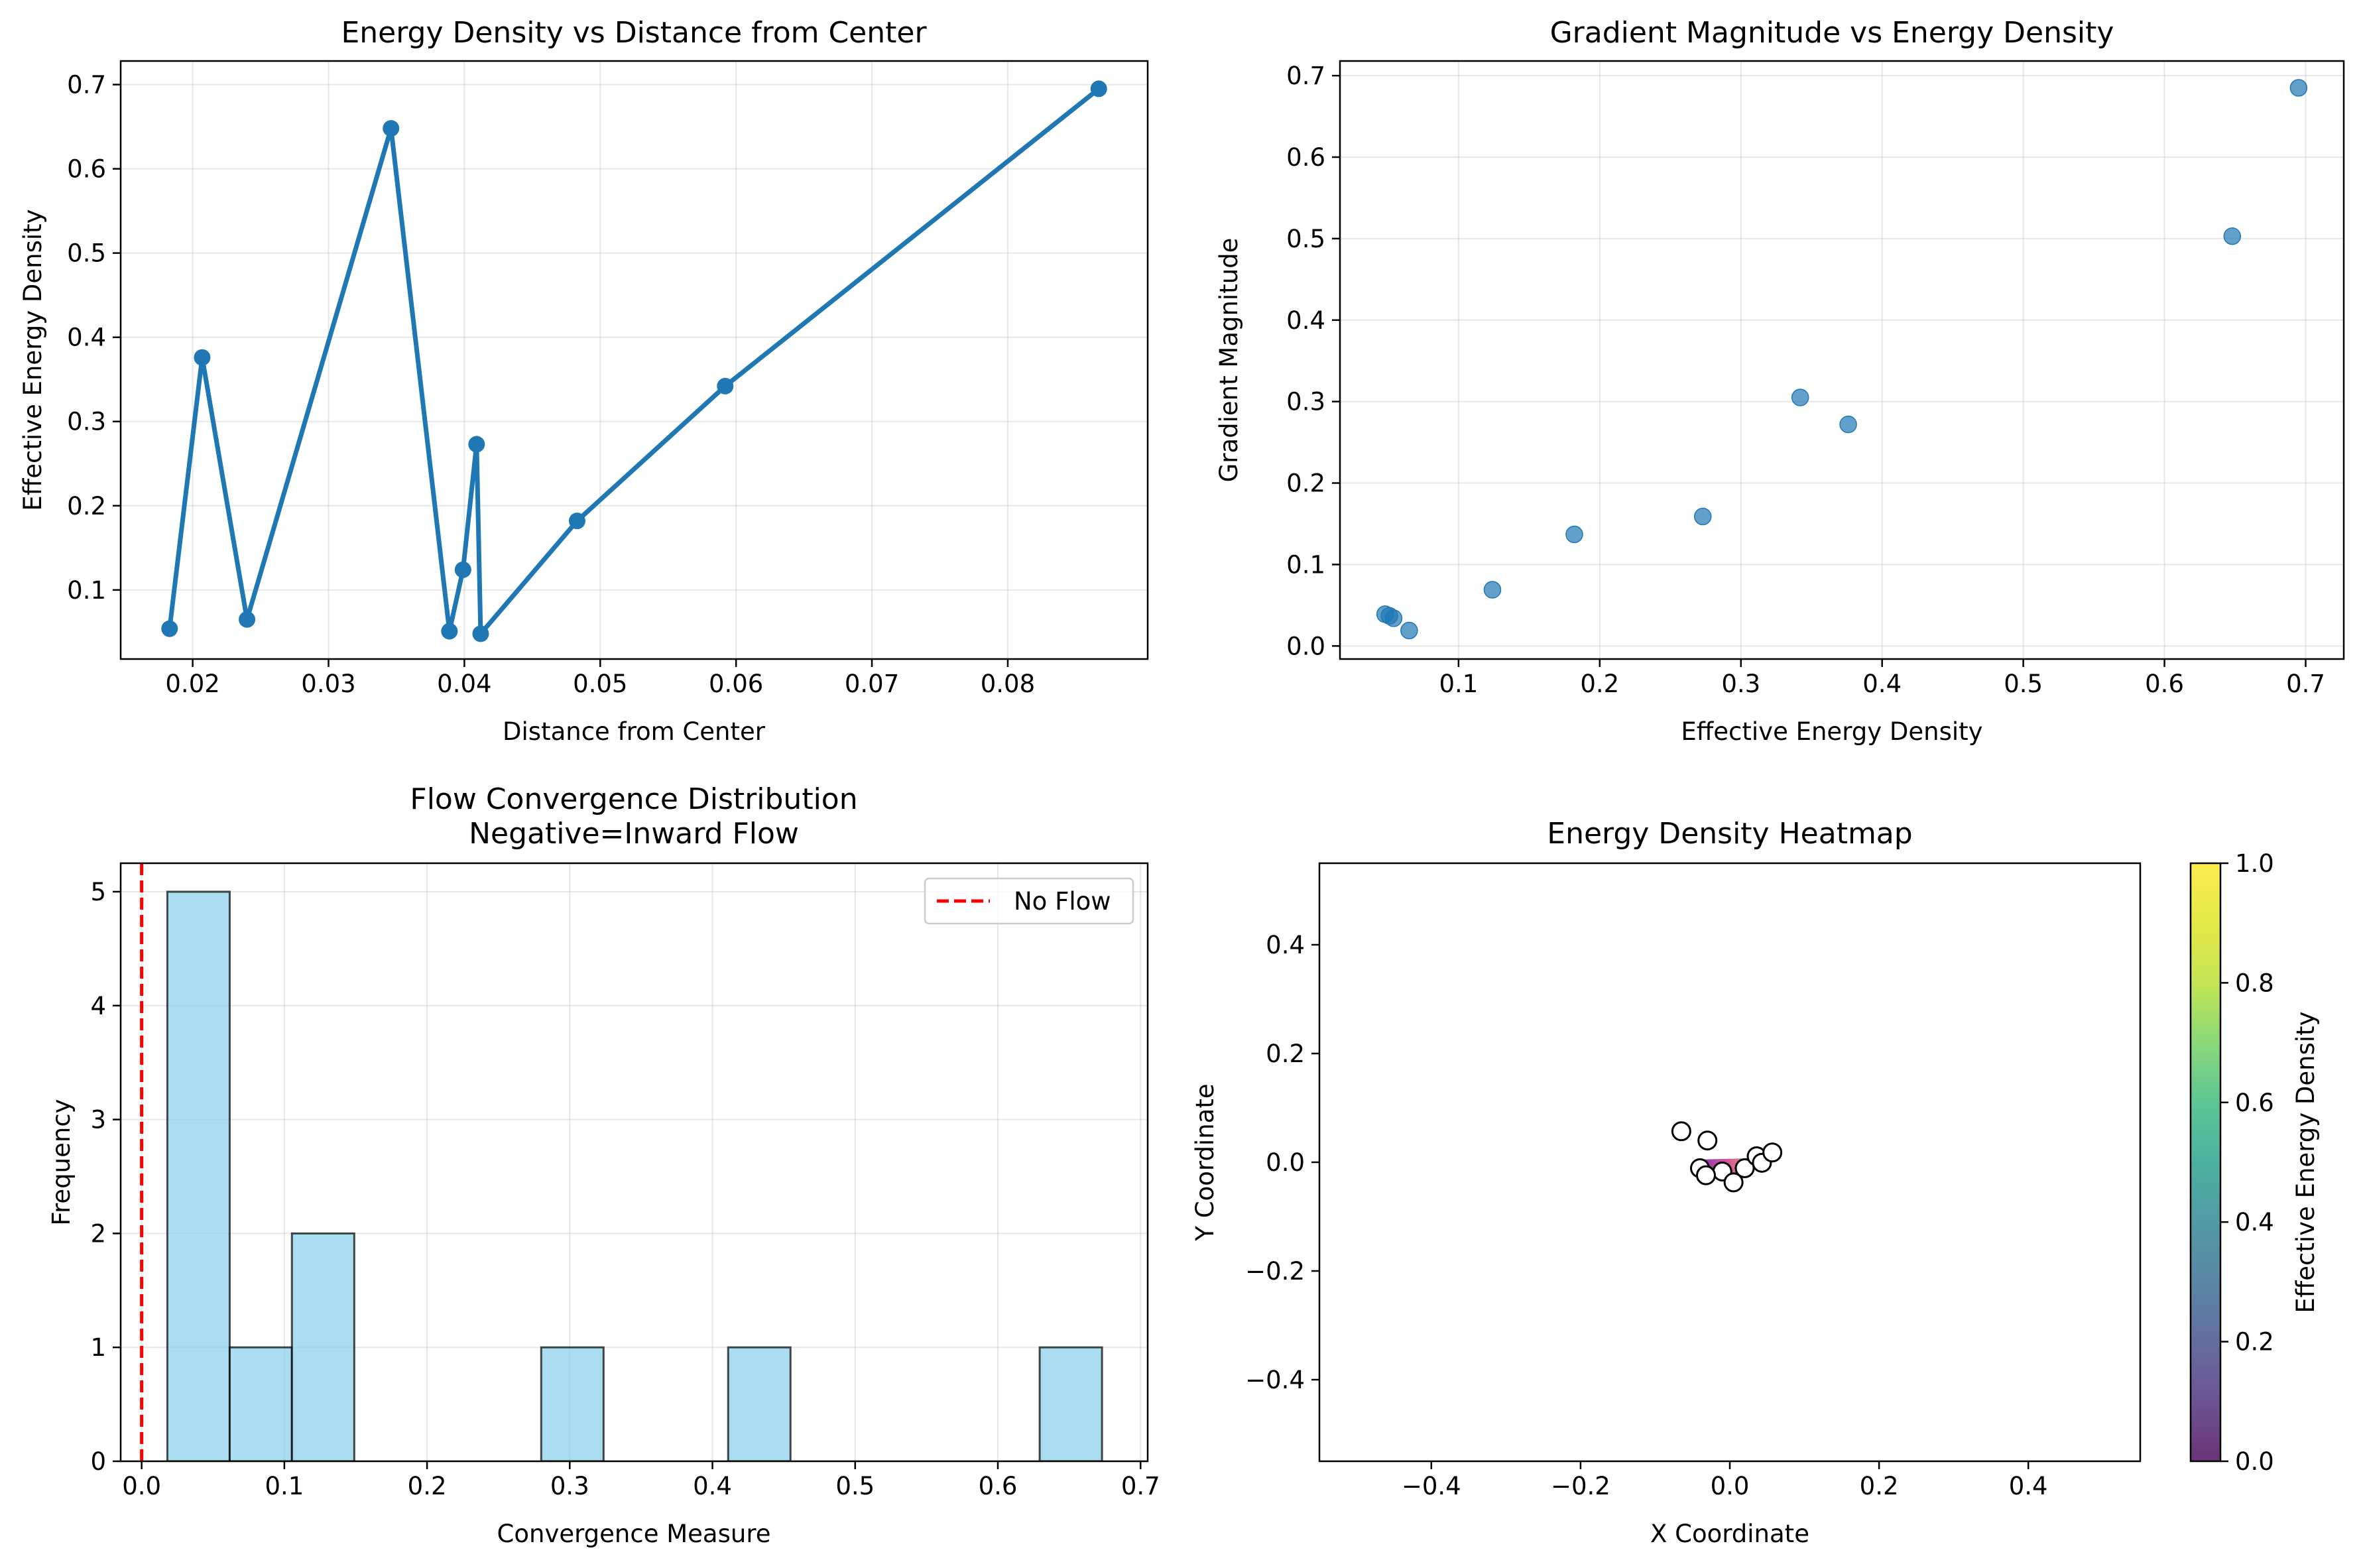  I want to click on y-axis: 0 1 2 3 4 5, so click(106, 1177).